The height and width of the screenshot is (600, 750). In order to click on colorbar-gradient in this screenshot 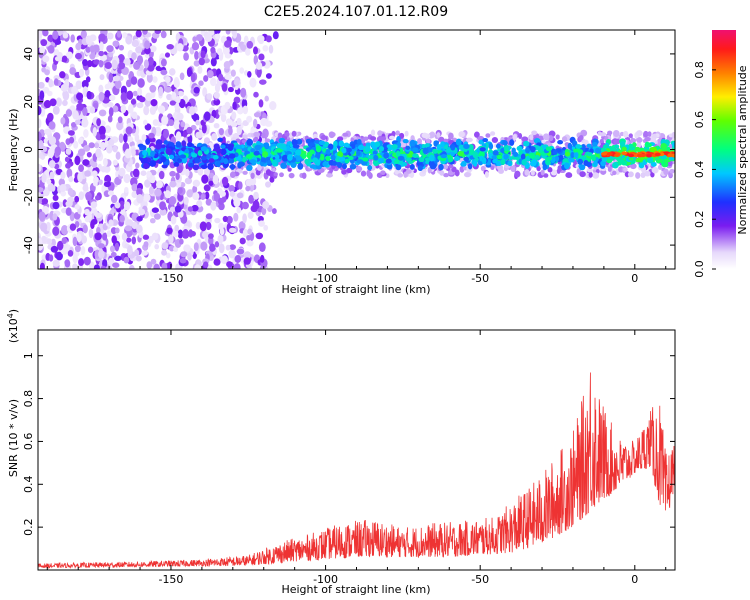, I will do `click(724, 149)`.